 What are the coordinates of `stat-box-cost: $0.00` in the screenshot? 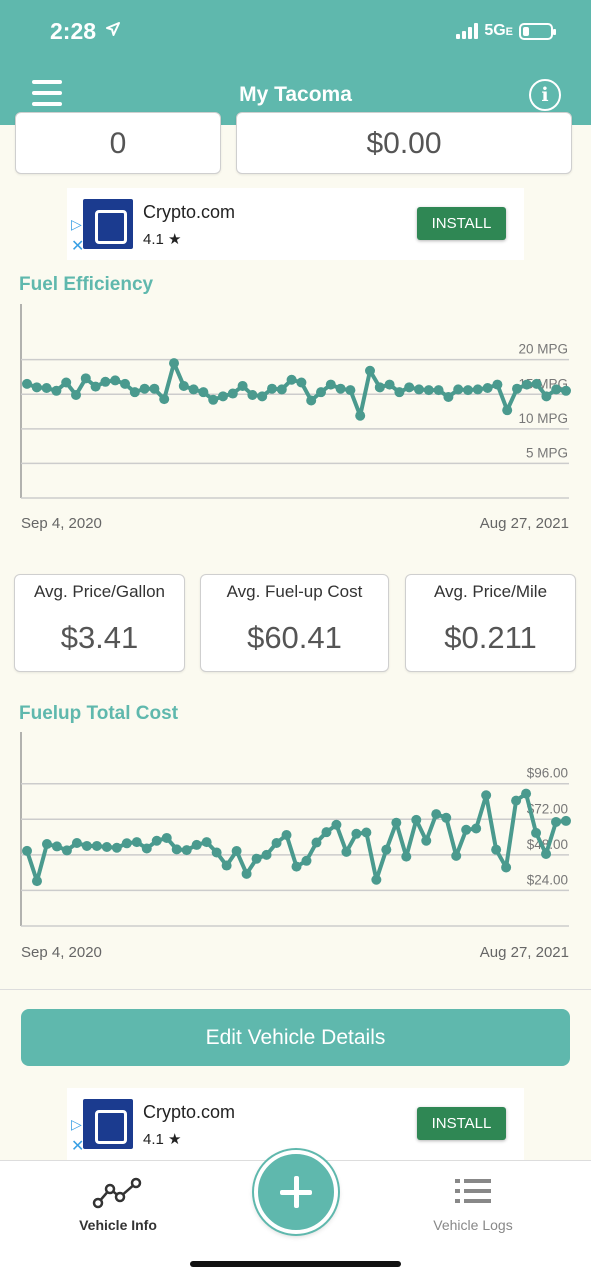 It's located at (404, 143).